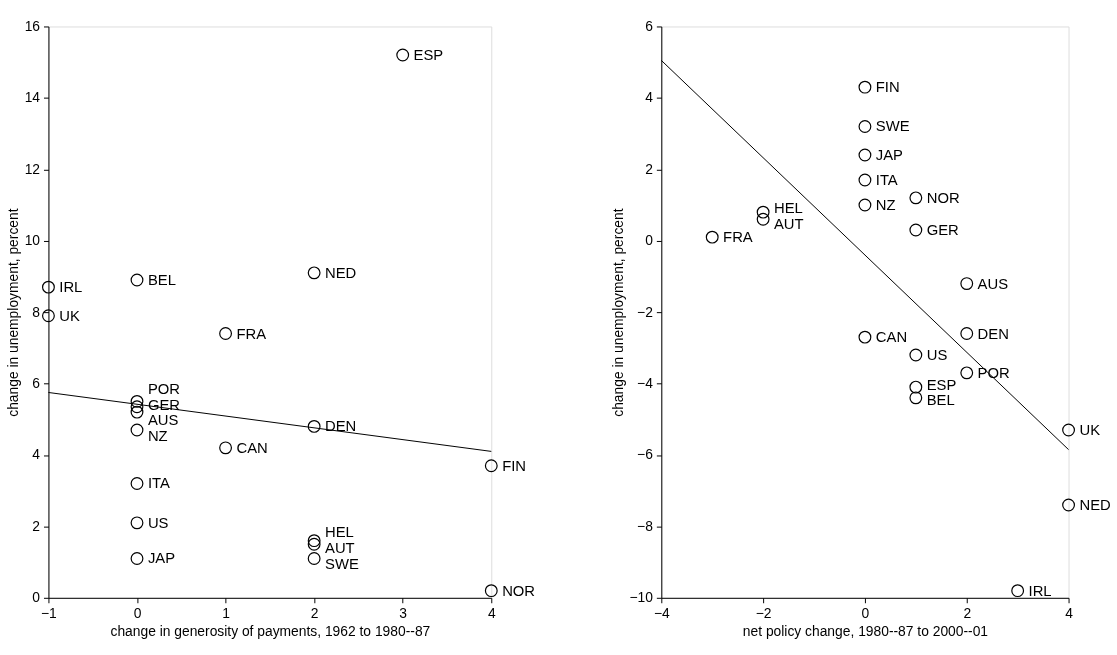  Describe the element at coordinates (645, 454) in the screenshot. I see `y-tick-label: −6` at that location.